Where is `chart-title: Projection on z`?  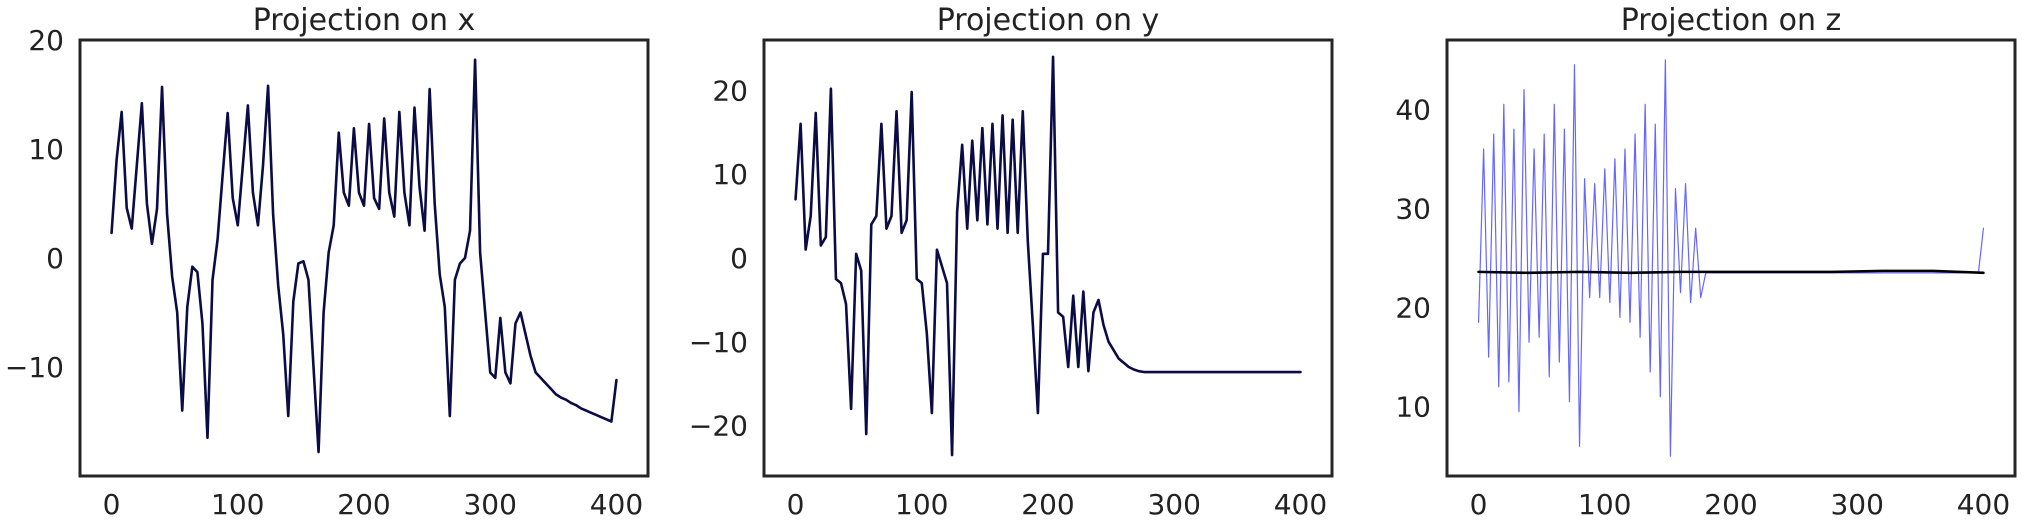
chart-title: Projection on z is located at coordinates (1731, 20).